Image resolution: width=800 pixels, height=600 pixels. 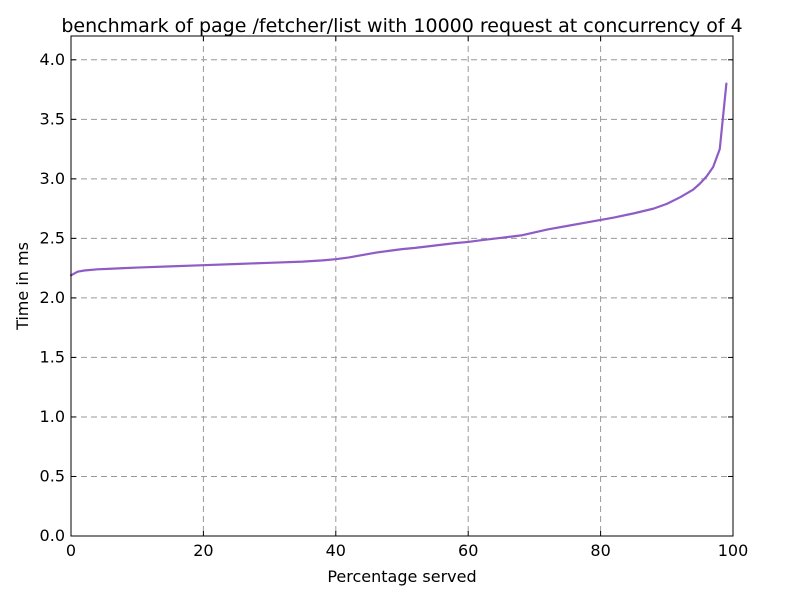 I want to click on y-tick-label: 2.5, so click(x=52, y=237).